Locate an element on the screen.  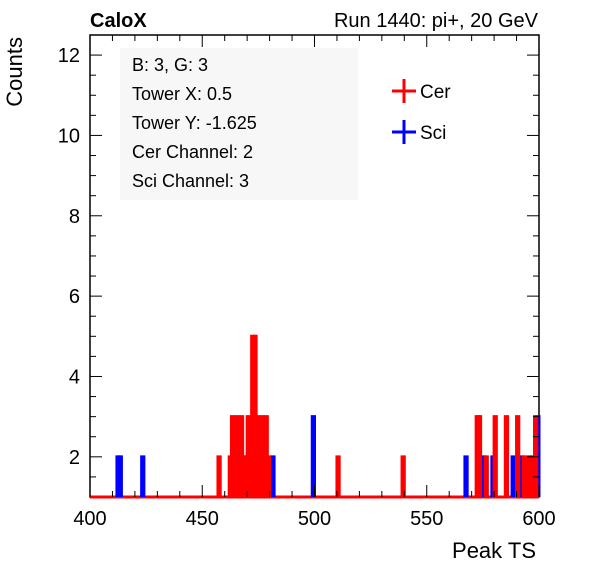
info-line-sci-channel: Sci Channel: 3 is located at coordinates (190, 181).